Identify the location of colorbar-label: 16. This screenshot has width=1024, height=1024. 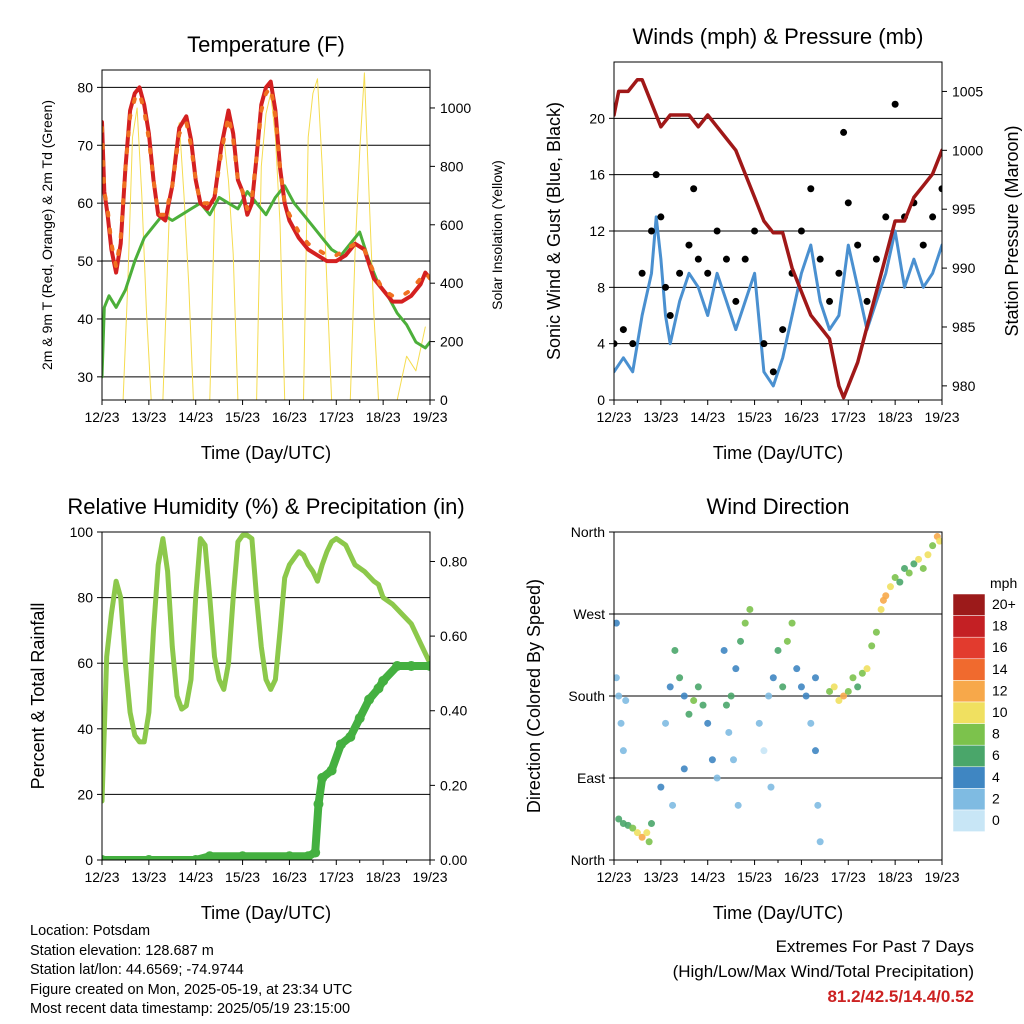
(1000, 647).